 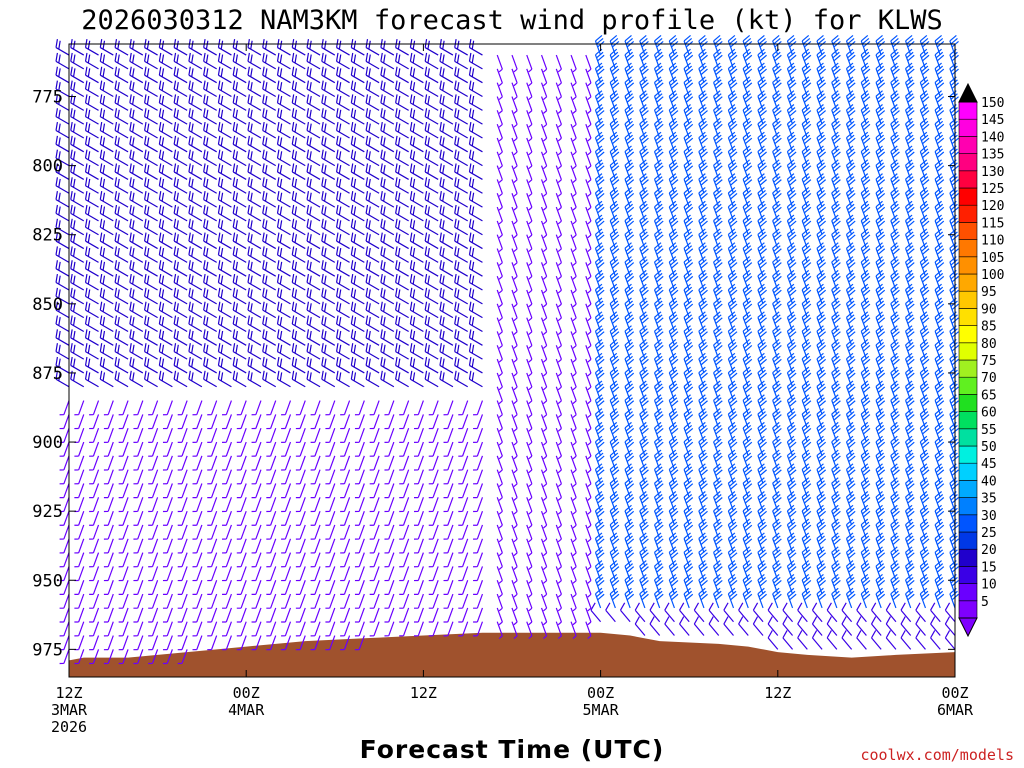 I want to click on colorbar-label: 85, so click(x=989, y=327).